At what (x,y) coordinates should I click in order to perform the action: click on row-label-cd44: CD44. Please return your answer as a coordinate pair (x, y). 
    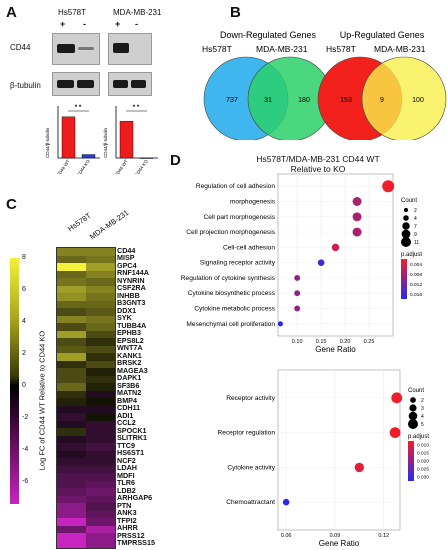
    Looking at the image, I should click on (20, 47).